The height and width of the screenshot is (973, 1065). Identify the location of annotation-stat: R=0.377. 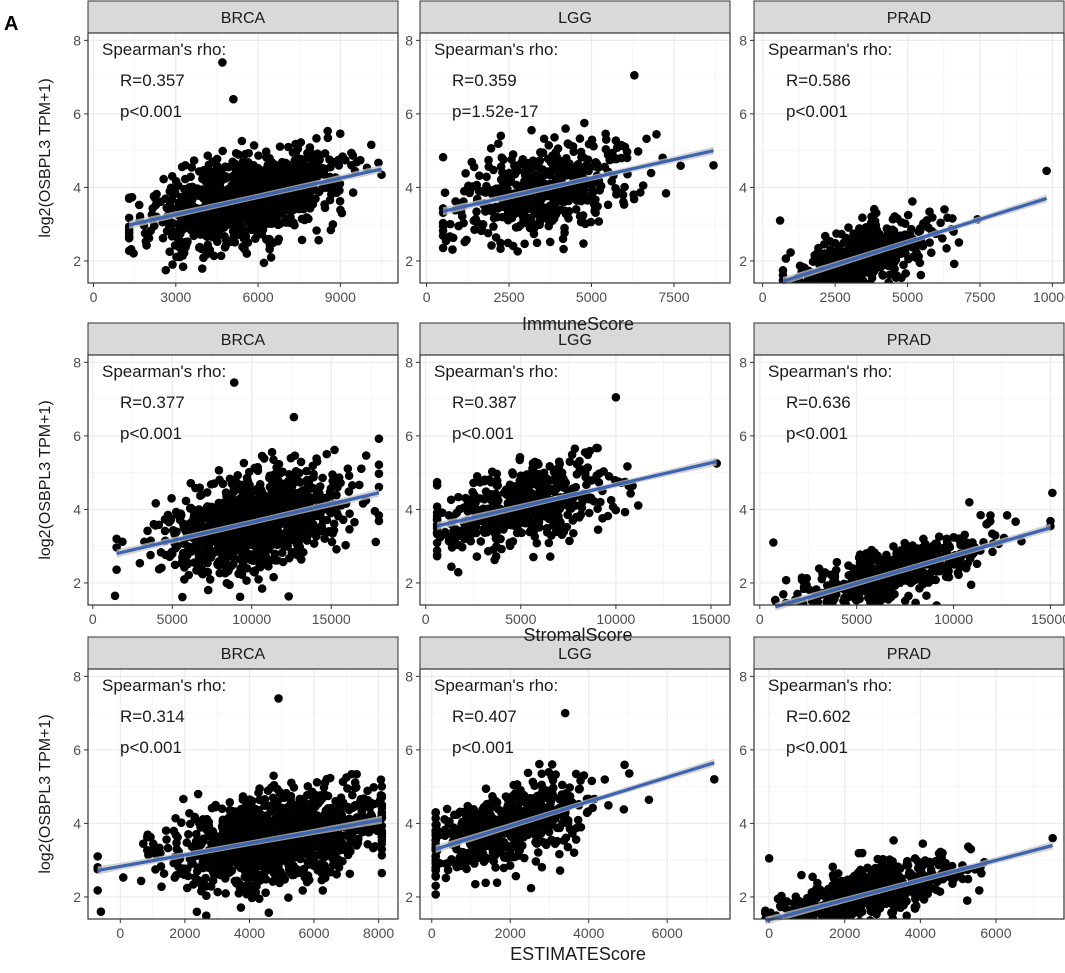
(152, 402).